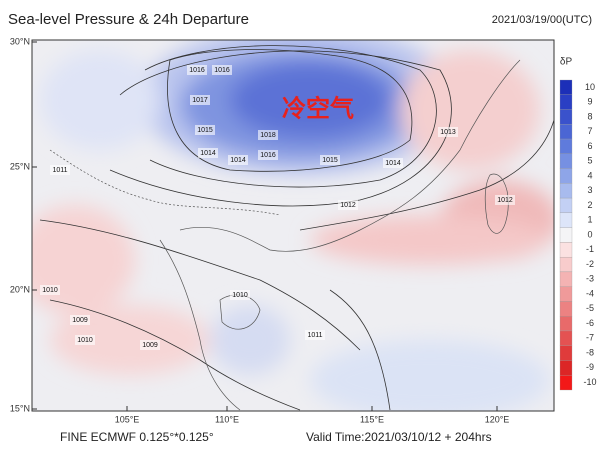 The image size is (600, 455). I want to click on colorbar-label: 9, so click(589, 102).